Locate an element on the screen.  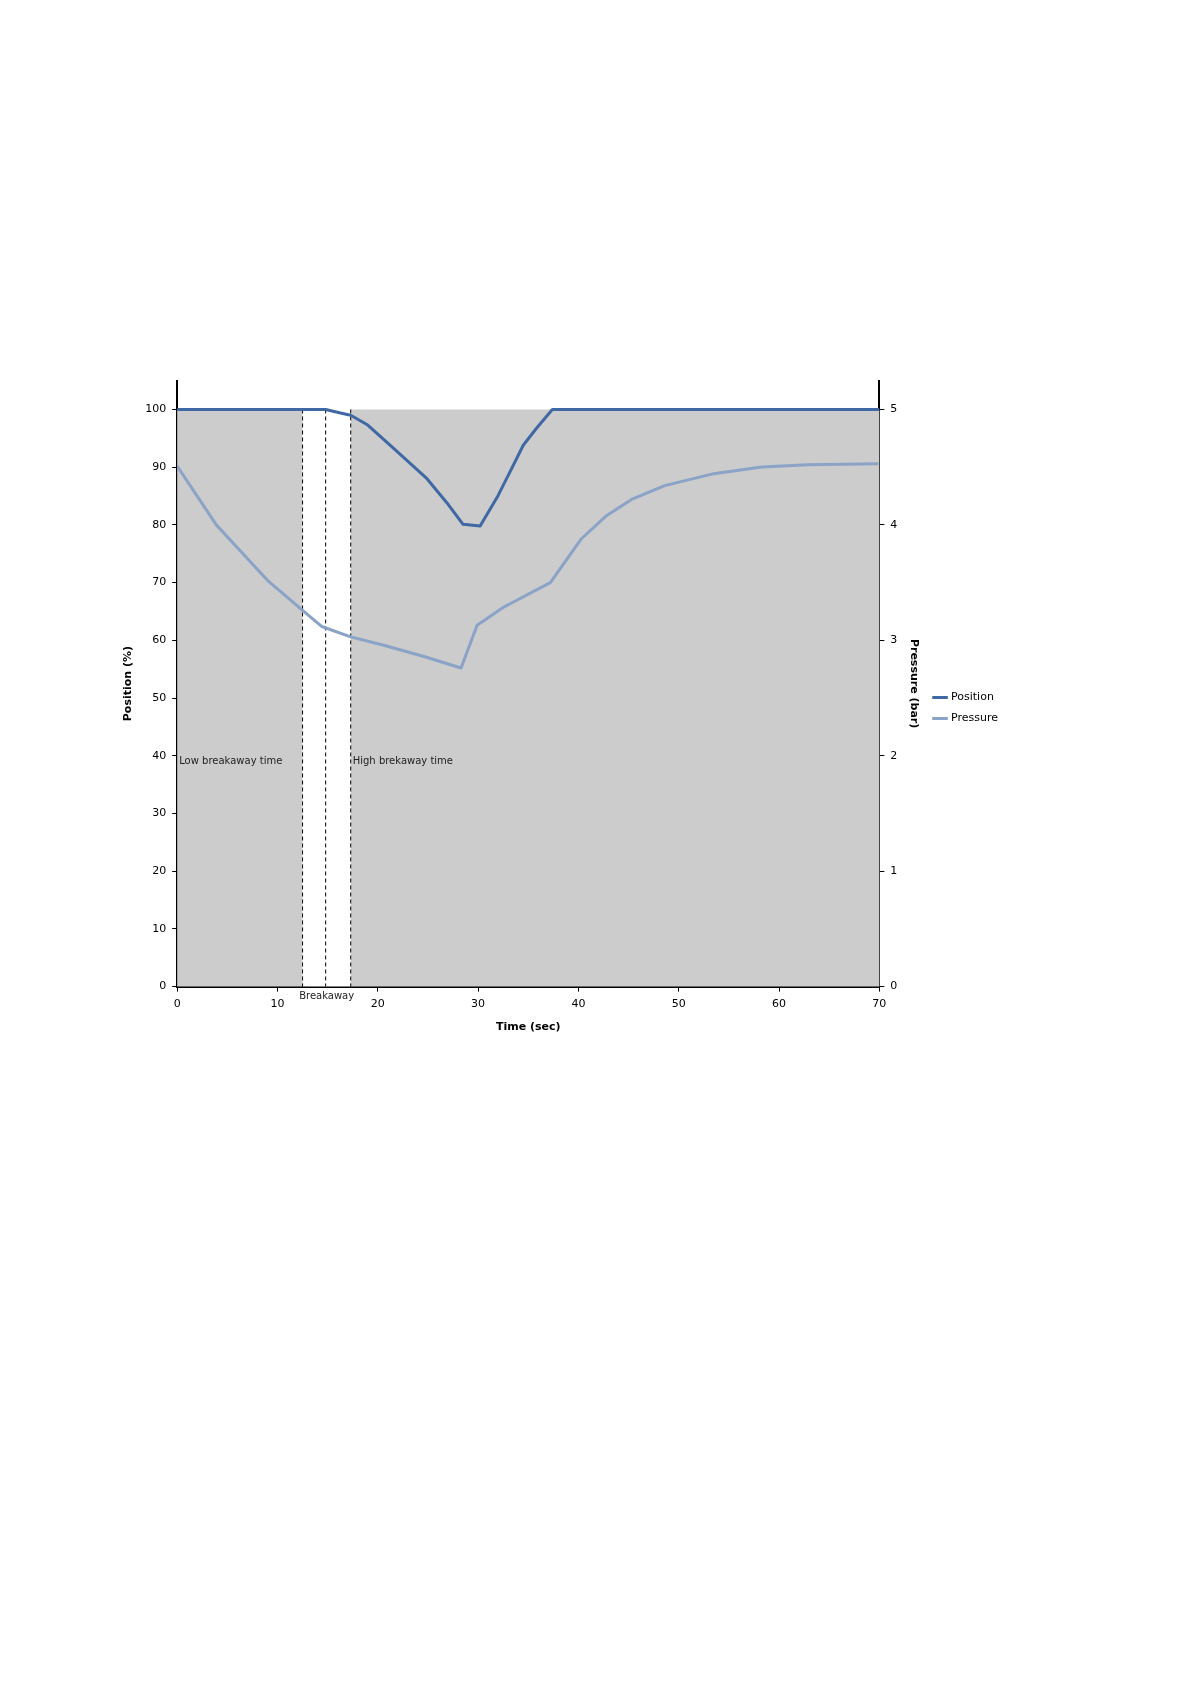
y2-tick-label: 0 is located at coordinates (894, 986).